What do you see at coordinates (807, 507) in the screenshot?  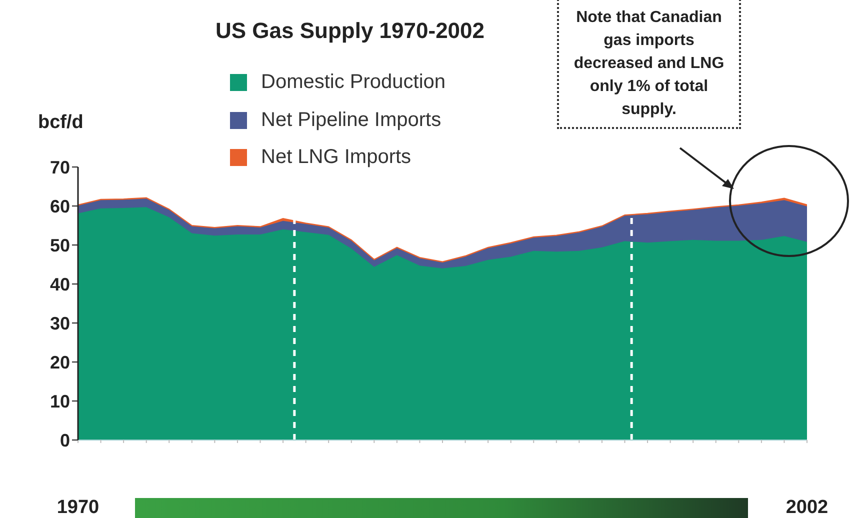 I see `x-tick-label: 2002` at bounding box center [807, 507].